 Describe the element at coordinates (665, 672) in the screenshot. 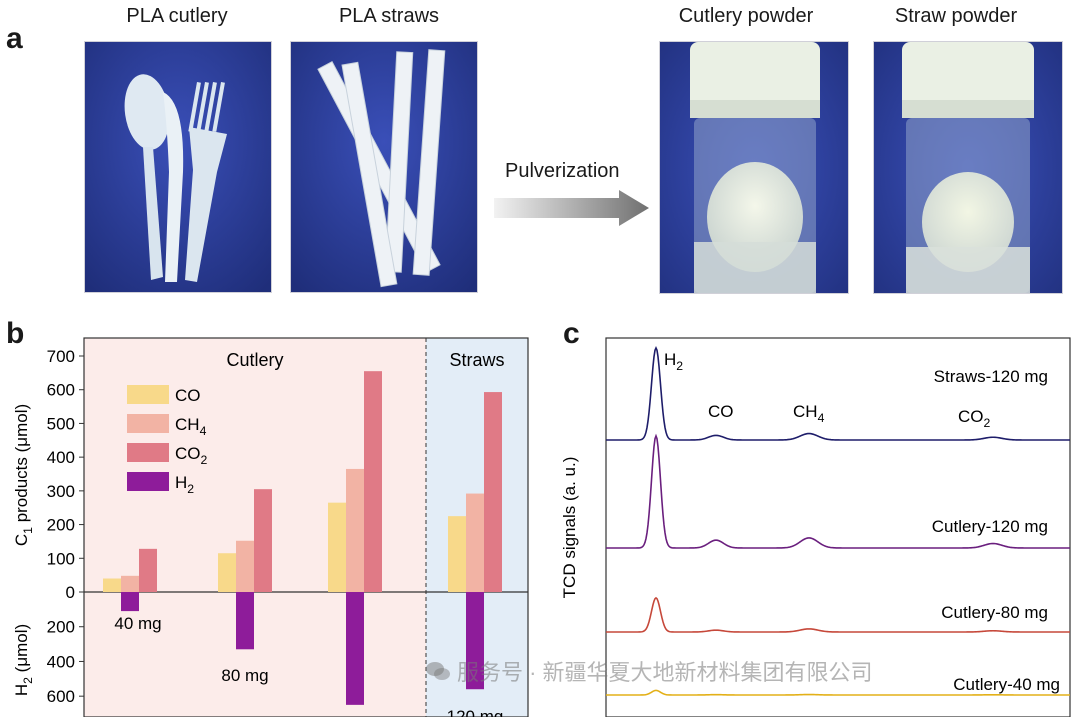

I see `watermark-text: 服务号 · 新疆华夏大地新材料集团有限公司` at that location.